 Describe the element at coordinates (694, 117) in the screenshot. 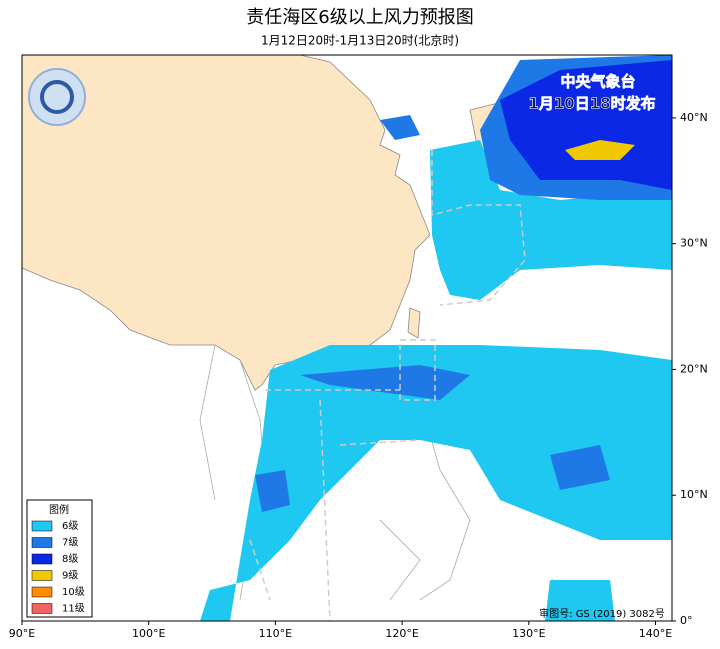

I see `lat-tick-label: 40°N` at that location.